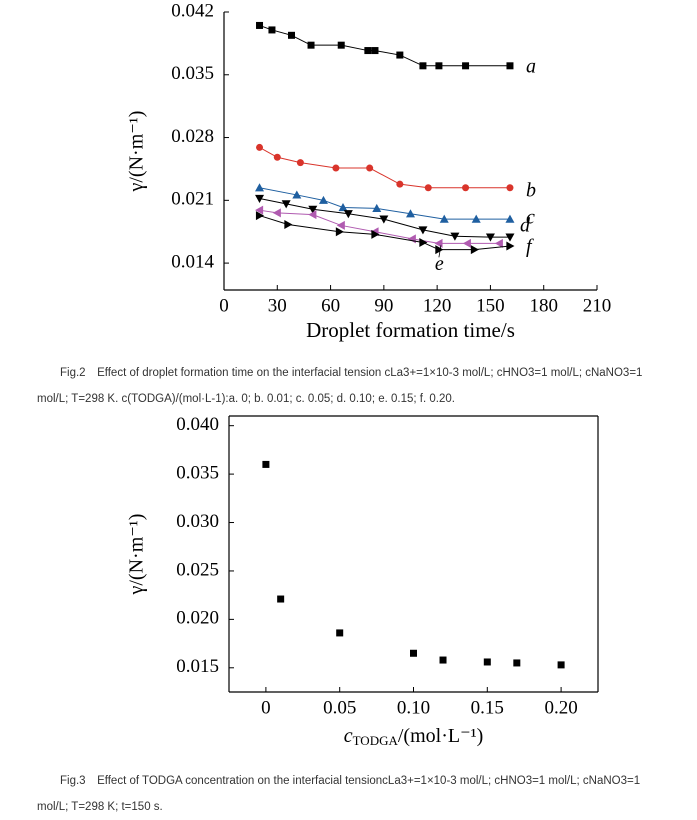  I want to click on x-label-unit: /(mol·L⁻¹), so click(440, 736).